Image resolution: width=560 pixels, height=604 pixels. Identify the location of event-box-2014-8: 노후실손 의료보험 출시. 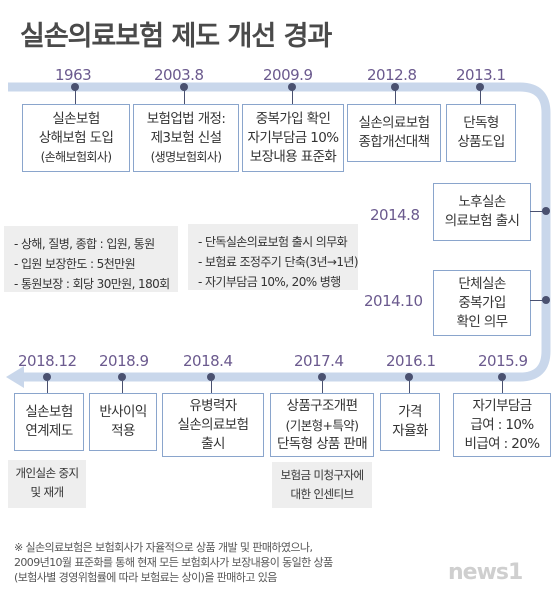
(482, 212).